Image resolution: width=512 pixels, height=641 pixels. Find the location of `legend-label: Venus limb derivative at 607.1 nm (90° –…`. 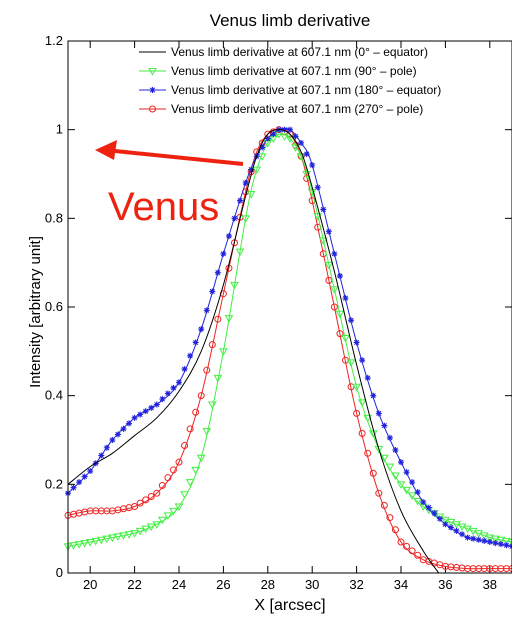

legend-label: Venus limb derivative at 607.1 nm (90° –… is located at coordinates (294, 71).